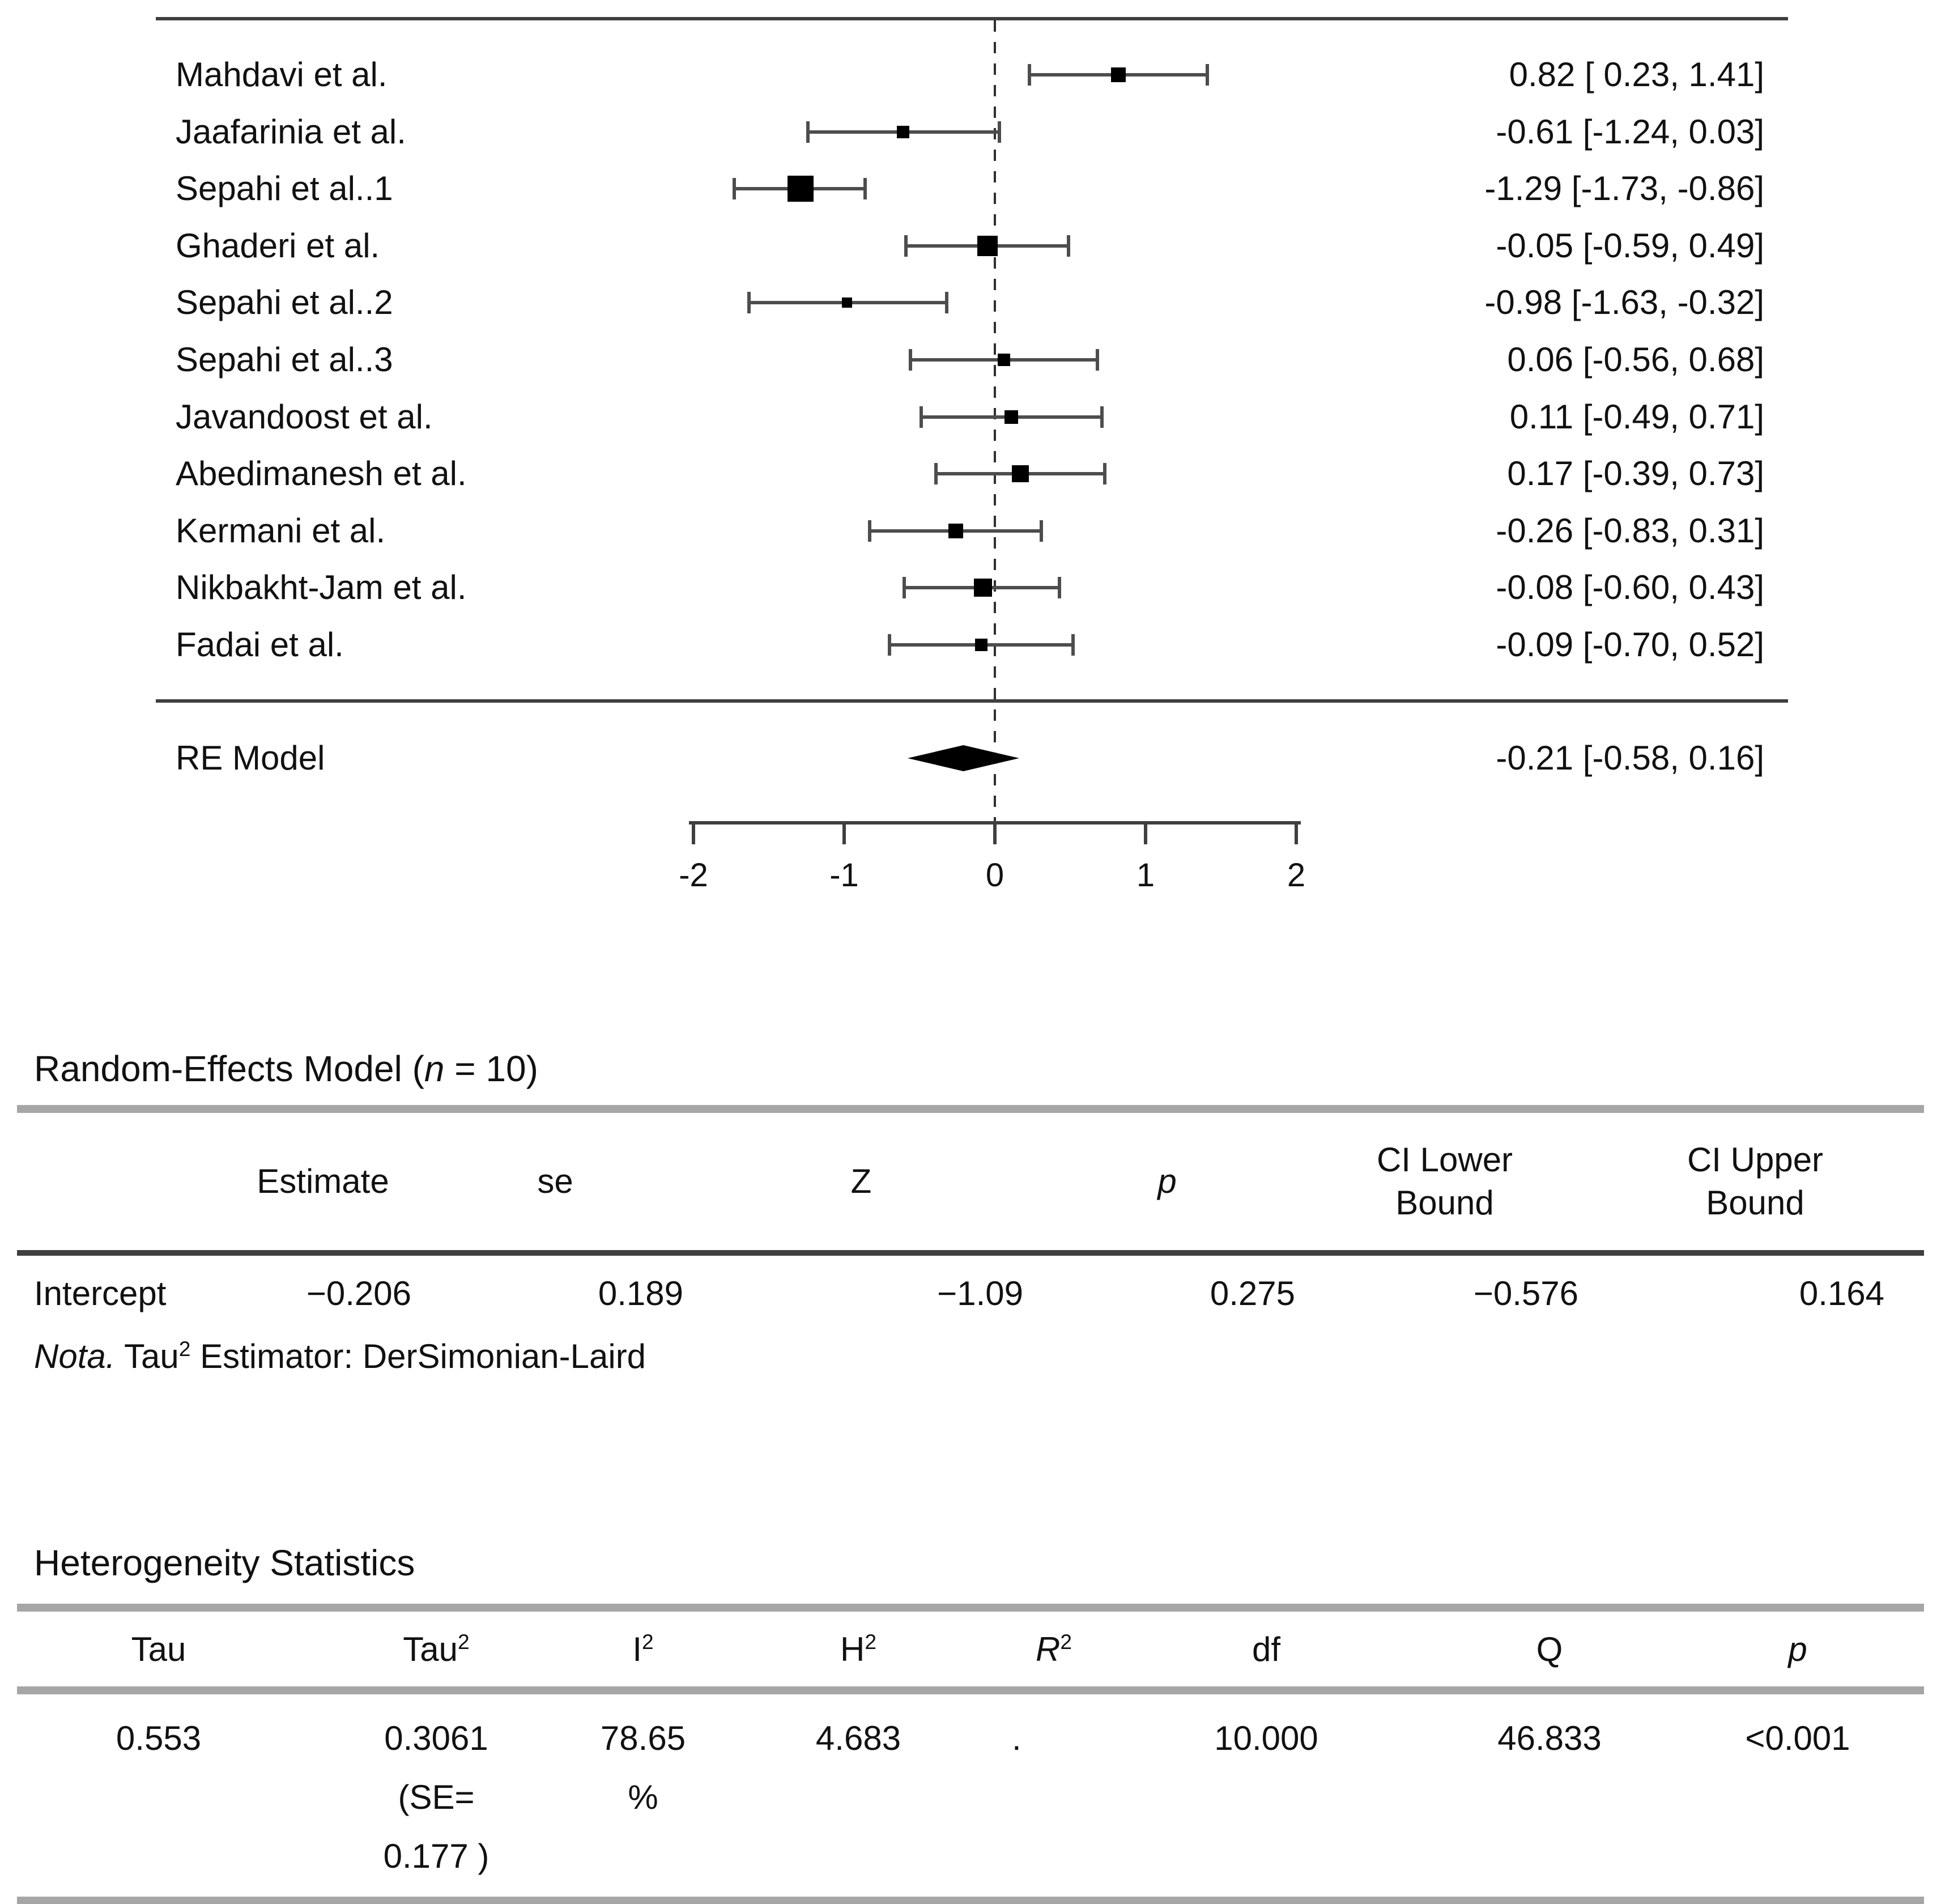 The image size is (1941, 1904). Describe the element at coordinates (1549, 1649) in the screenshot. I see `het-header-q: Q` at that location.